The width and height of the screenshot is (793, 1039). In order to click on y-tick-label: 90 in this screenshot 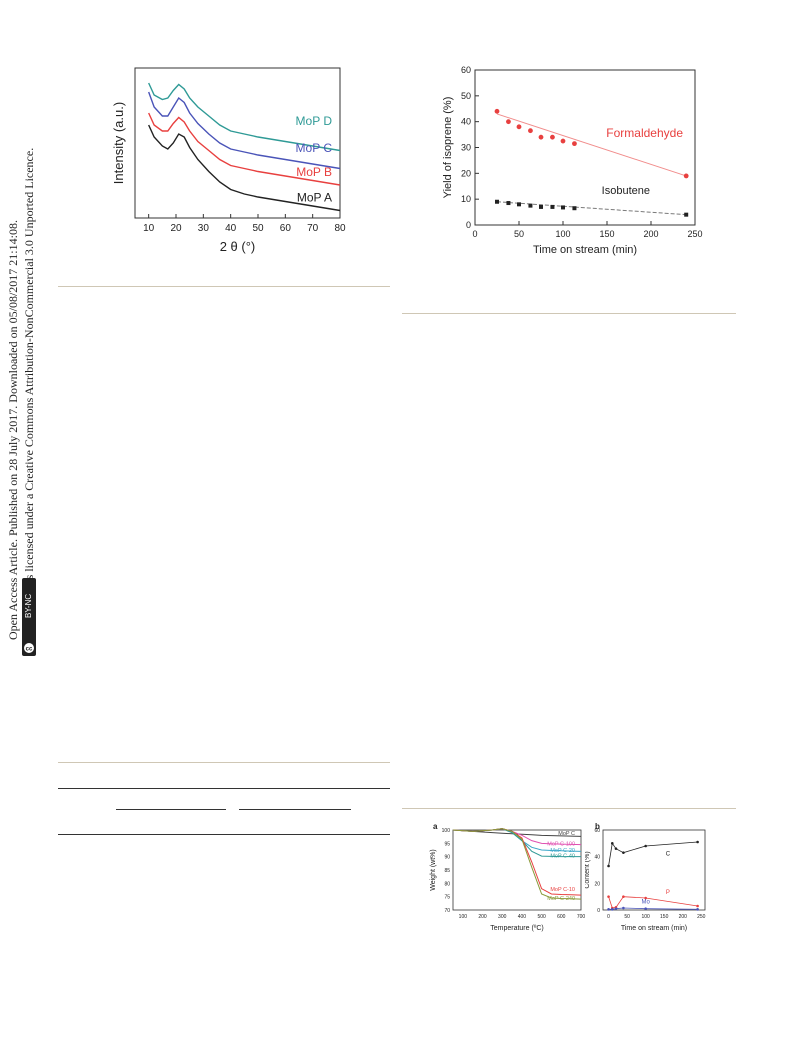, I will do `click(447, 858)`.